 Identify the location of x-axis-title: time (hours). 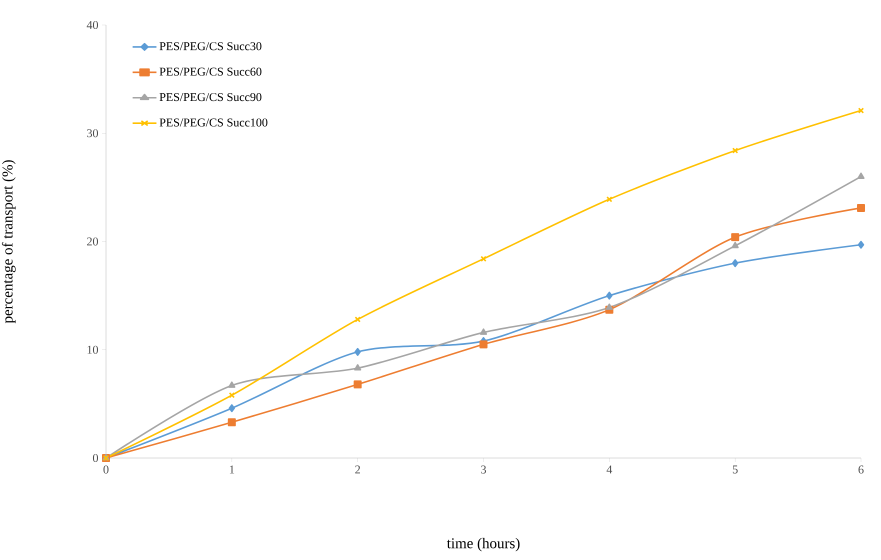
(483, 545).